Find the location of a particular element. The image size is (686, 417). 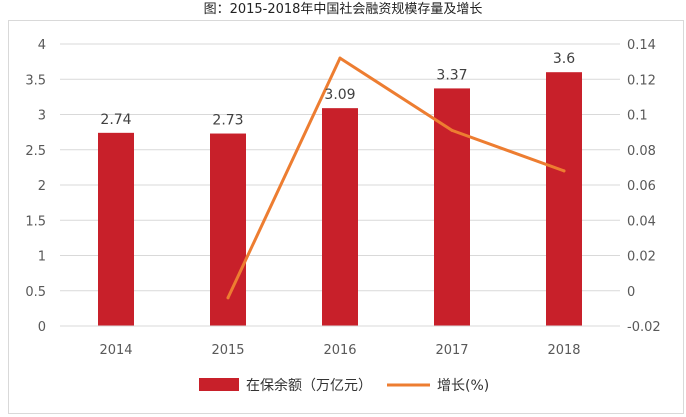

y-right-tick-label: 0.06 is located at coordinates (641, 186).